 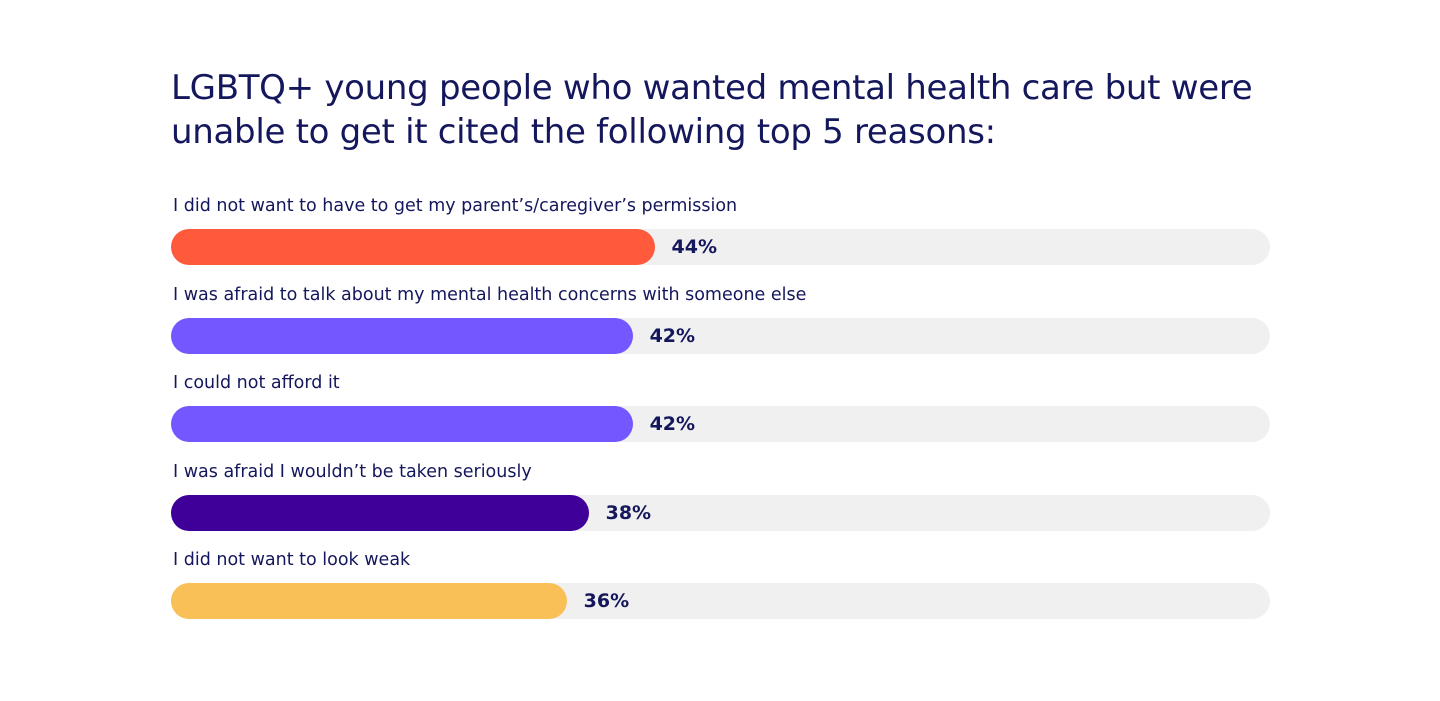 What do you see at coordinates (720, 512) in the screenshot?
I see `bar-track: 38%` at bounding box center [720, 512].